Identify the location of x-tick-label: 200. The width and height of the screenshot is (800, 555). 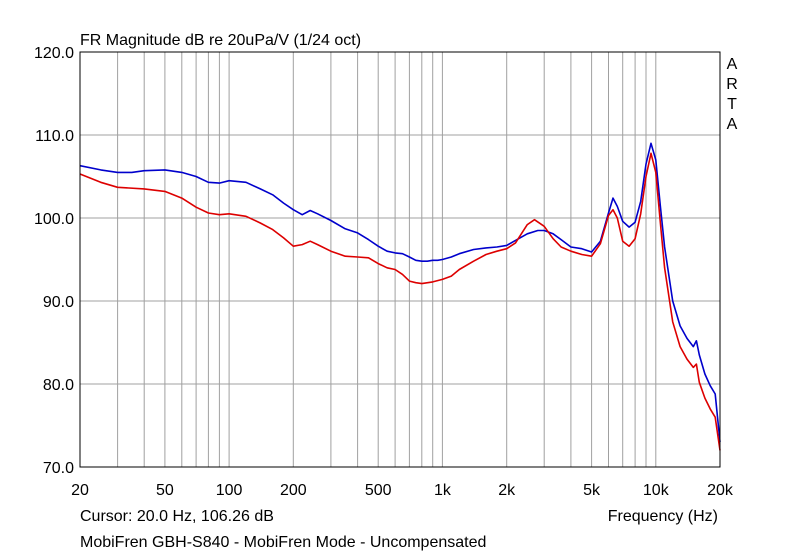
(293, 490).